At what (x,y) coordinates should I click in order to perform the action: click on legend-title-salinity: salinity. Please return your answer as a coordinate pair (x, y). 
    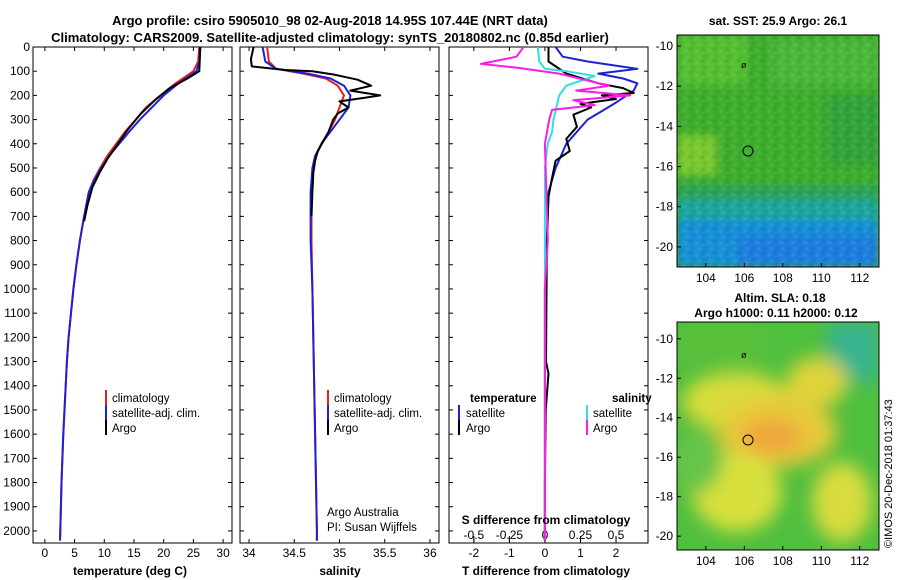
    Looking at the image, I should click on (632, 399).